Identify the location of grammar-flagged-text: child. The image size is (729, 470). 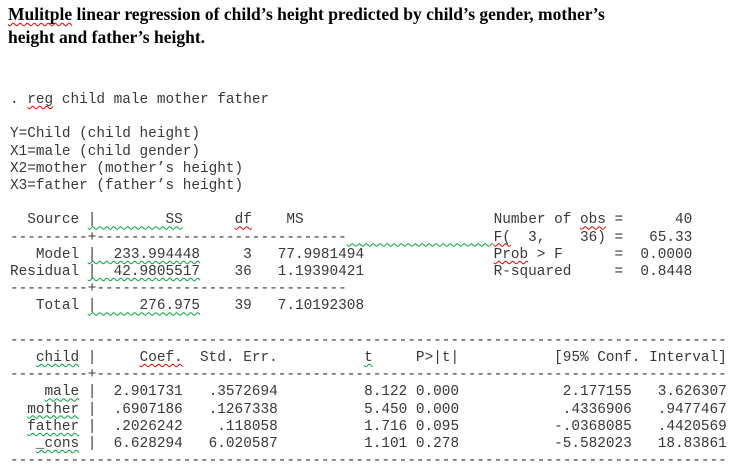
(57, 358).